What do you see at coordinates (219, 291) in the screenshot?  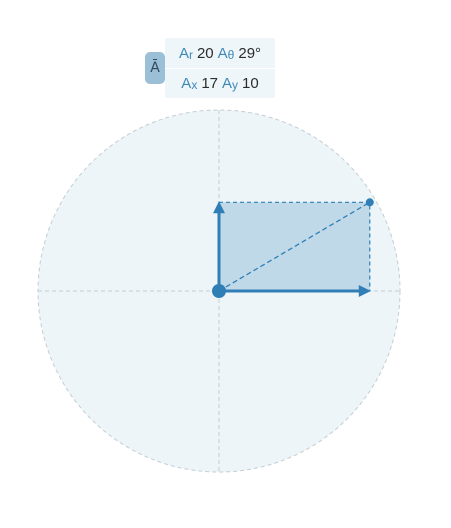 I see `vector-origin-handle` at bounding box center [219, 291].